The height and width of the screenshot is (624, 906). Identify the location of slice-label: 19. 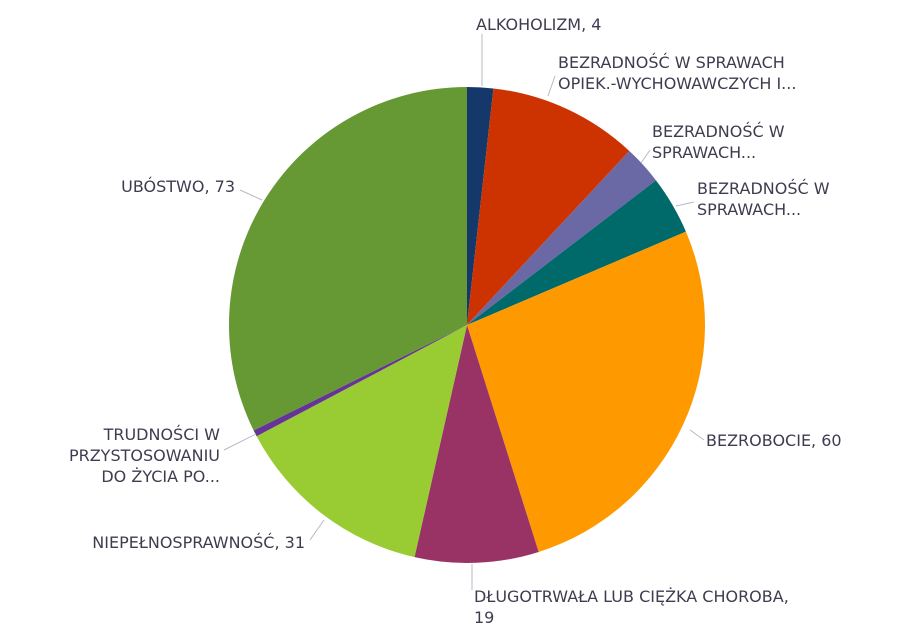
(484, 616).